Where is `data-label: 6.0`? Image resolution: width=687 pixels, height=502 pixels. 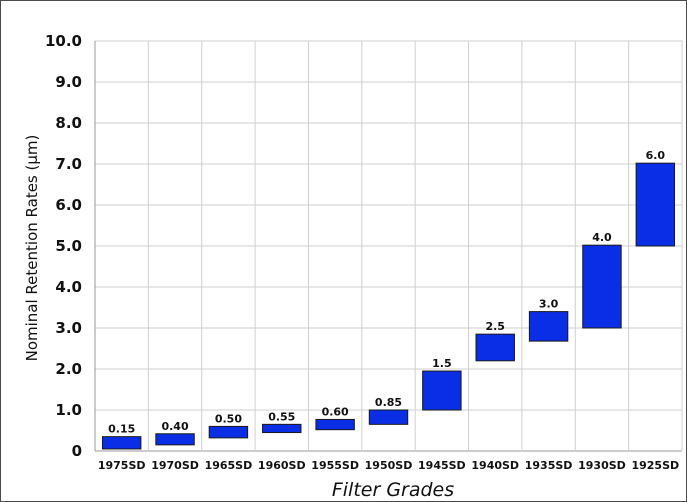 data-label: 6.0 is located at coordinates (656, 155).